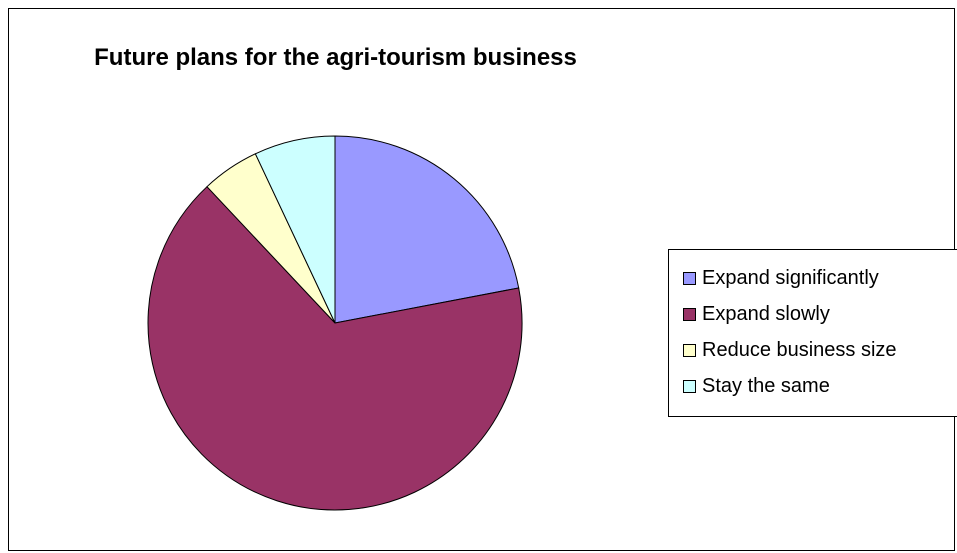 The image size is (957, 553). I want to click on legend-label: Expand significantly, so click(790, 277).